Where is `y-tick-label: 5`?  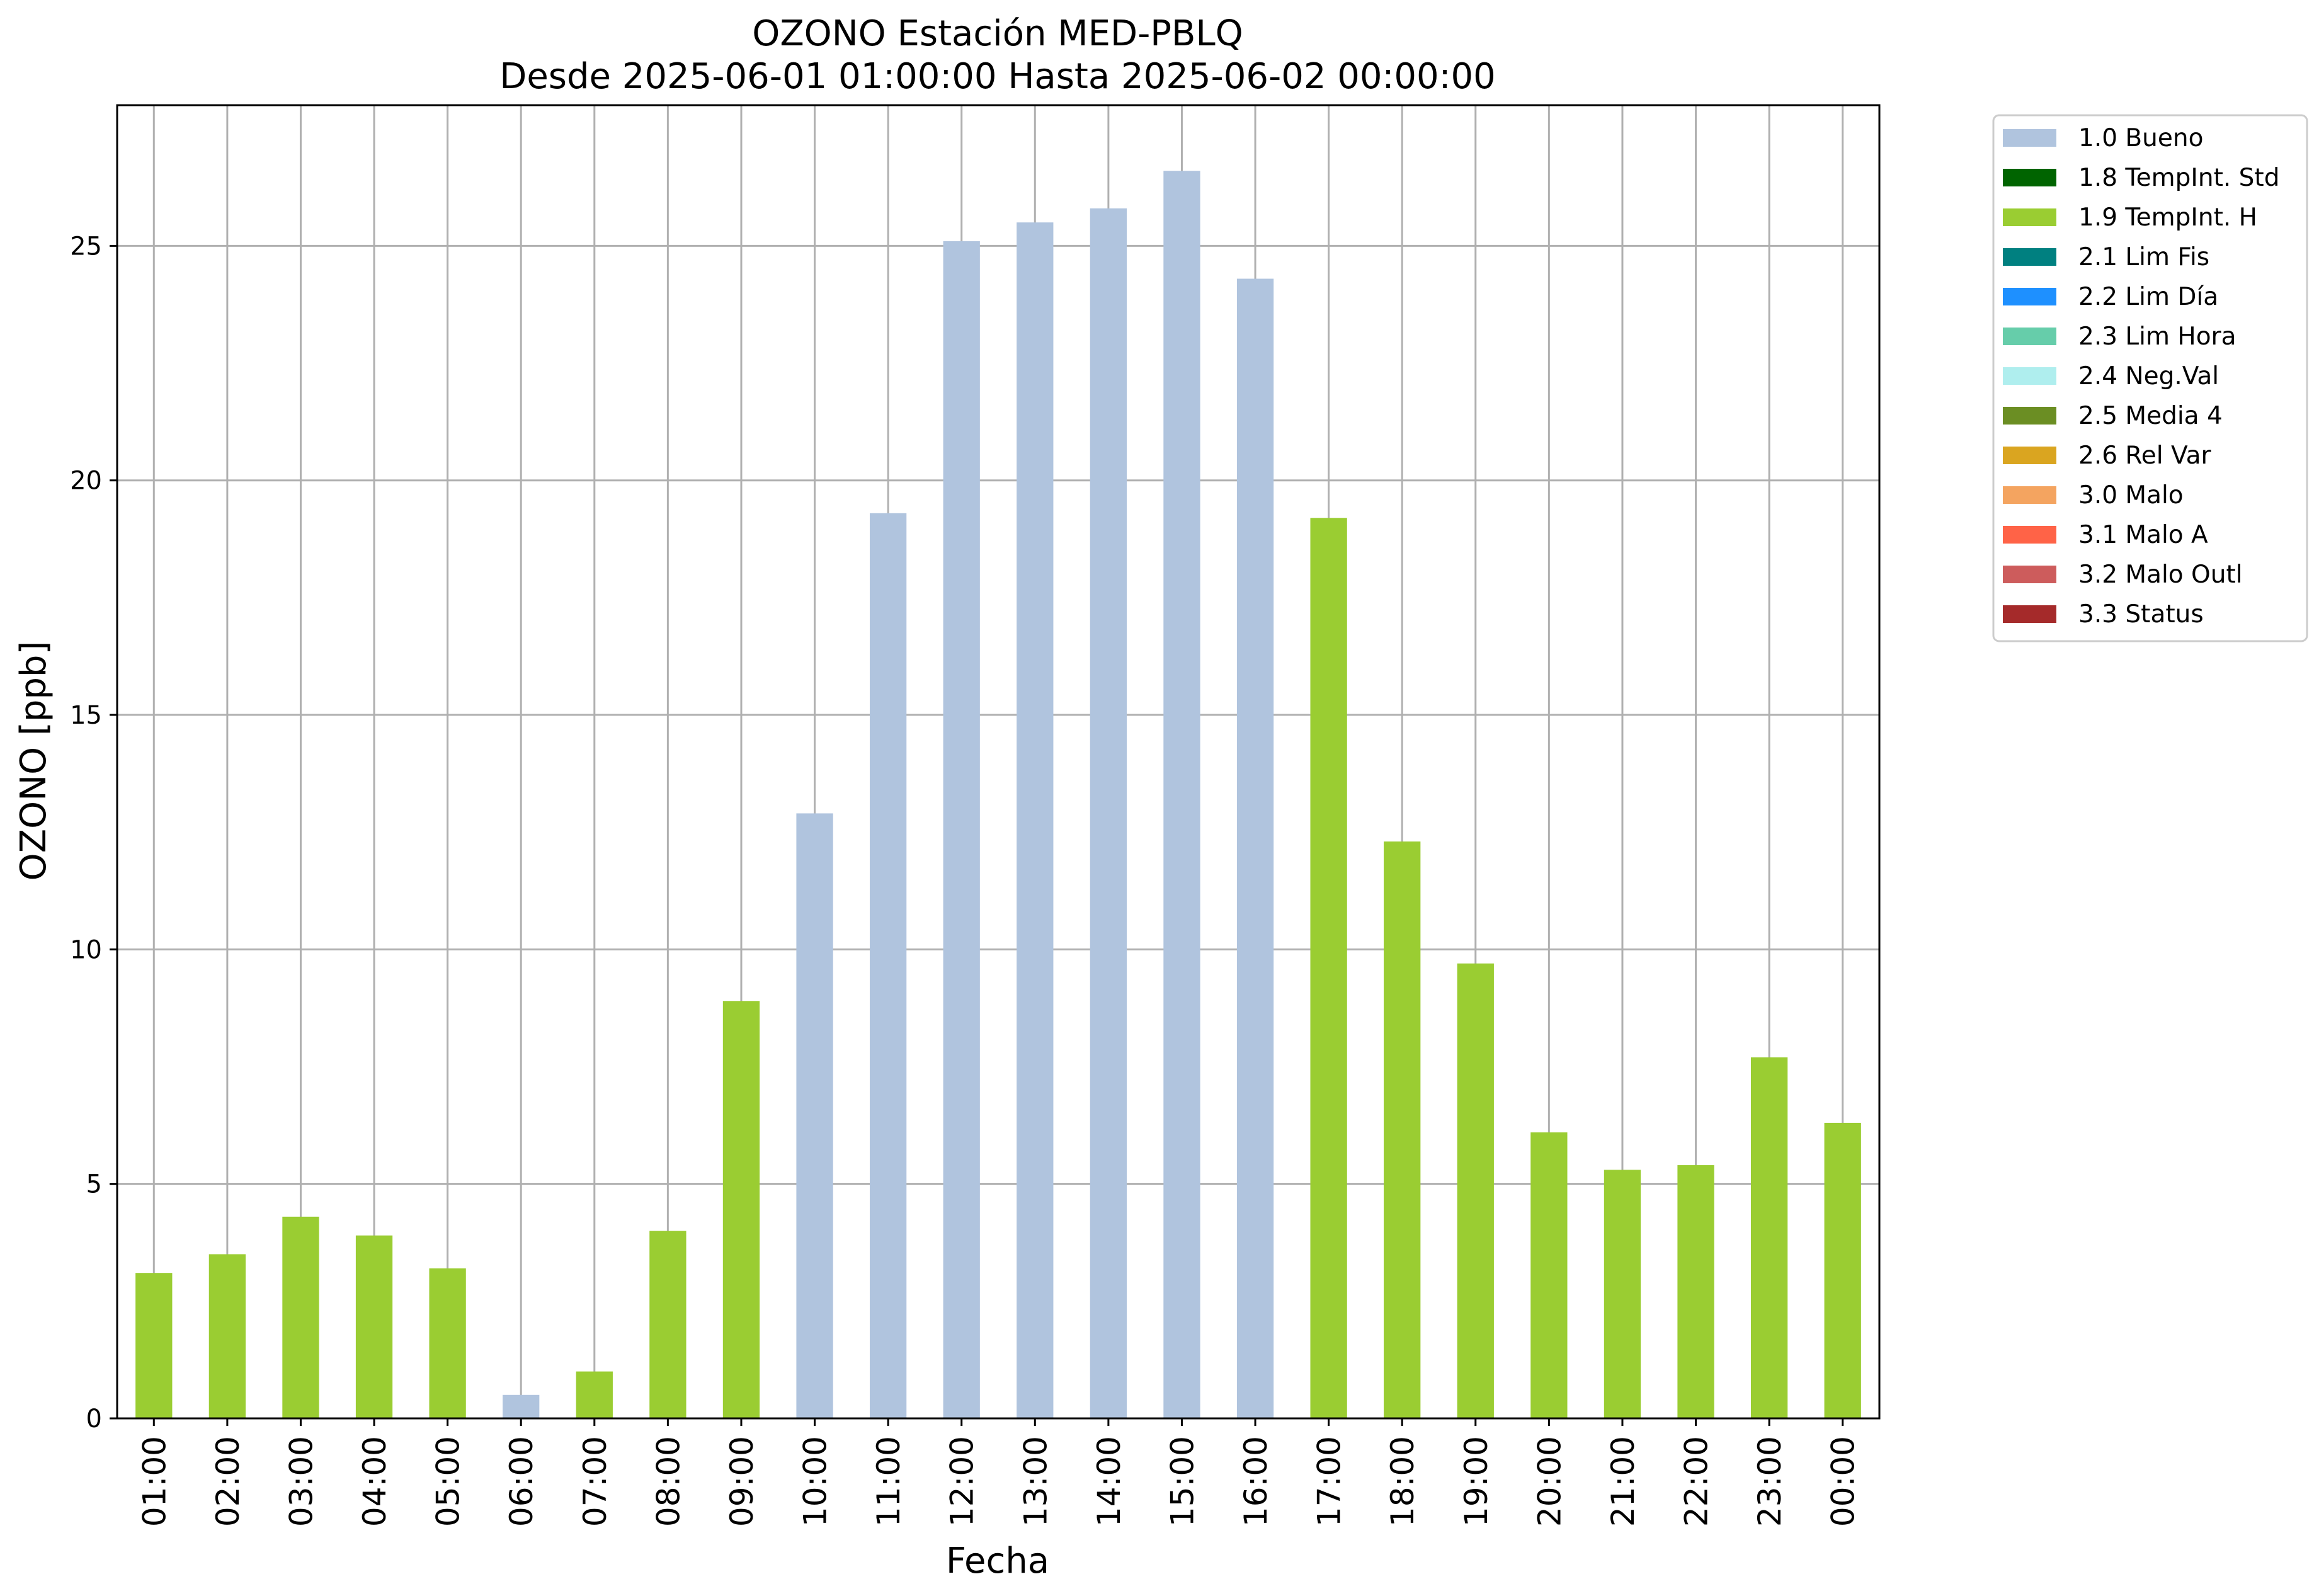
y-tick-label: 5 is located at coordinates (94, 1184).